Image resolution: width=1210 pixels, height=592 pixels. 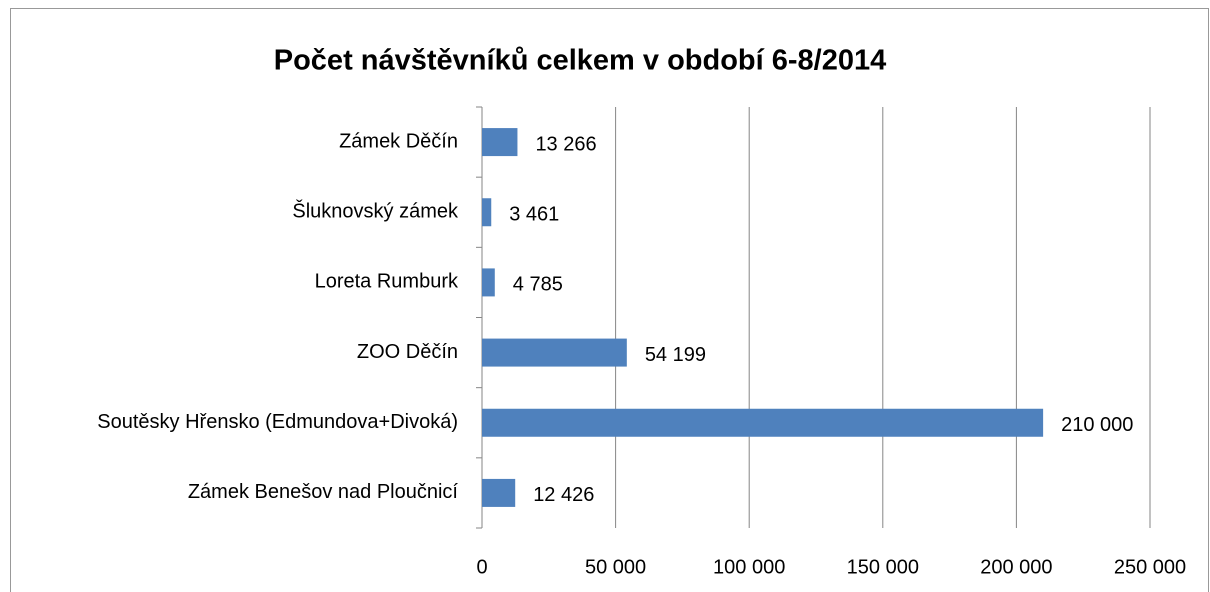 I want to click on y-tick-label: Zámek Děčín, so click(x=398, y=141).